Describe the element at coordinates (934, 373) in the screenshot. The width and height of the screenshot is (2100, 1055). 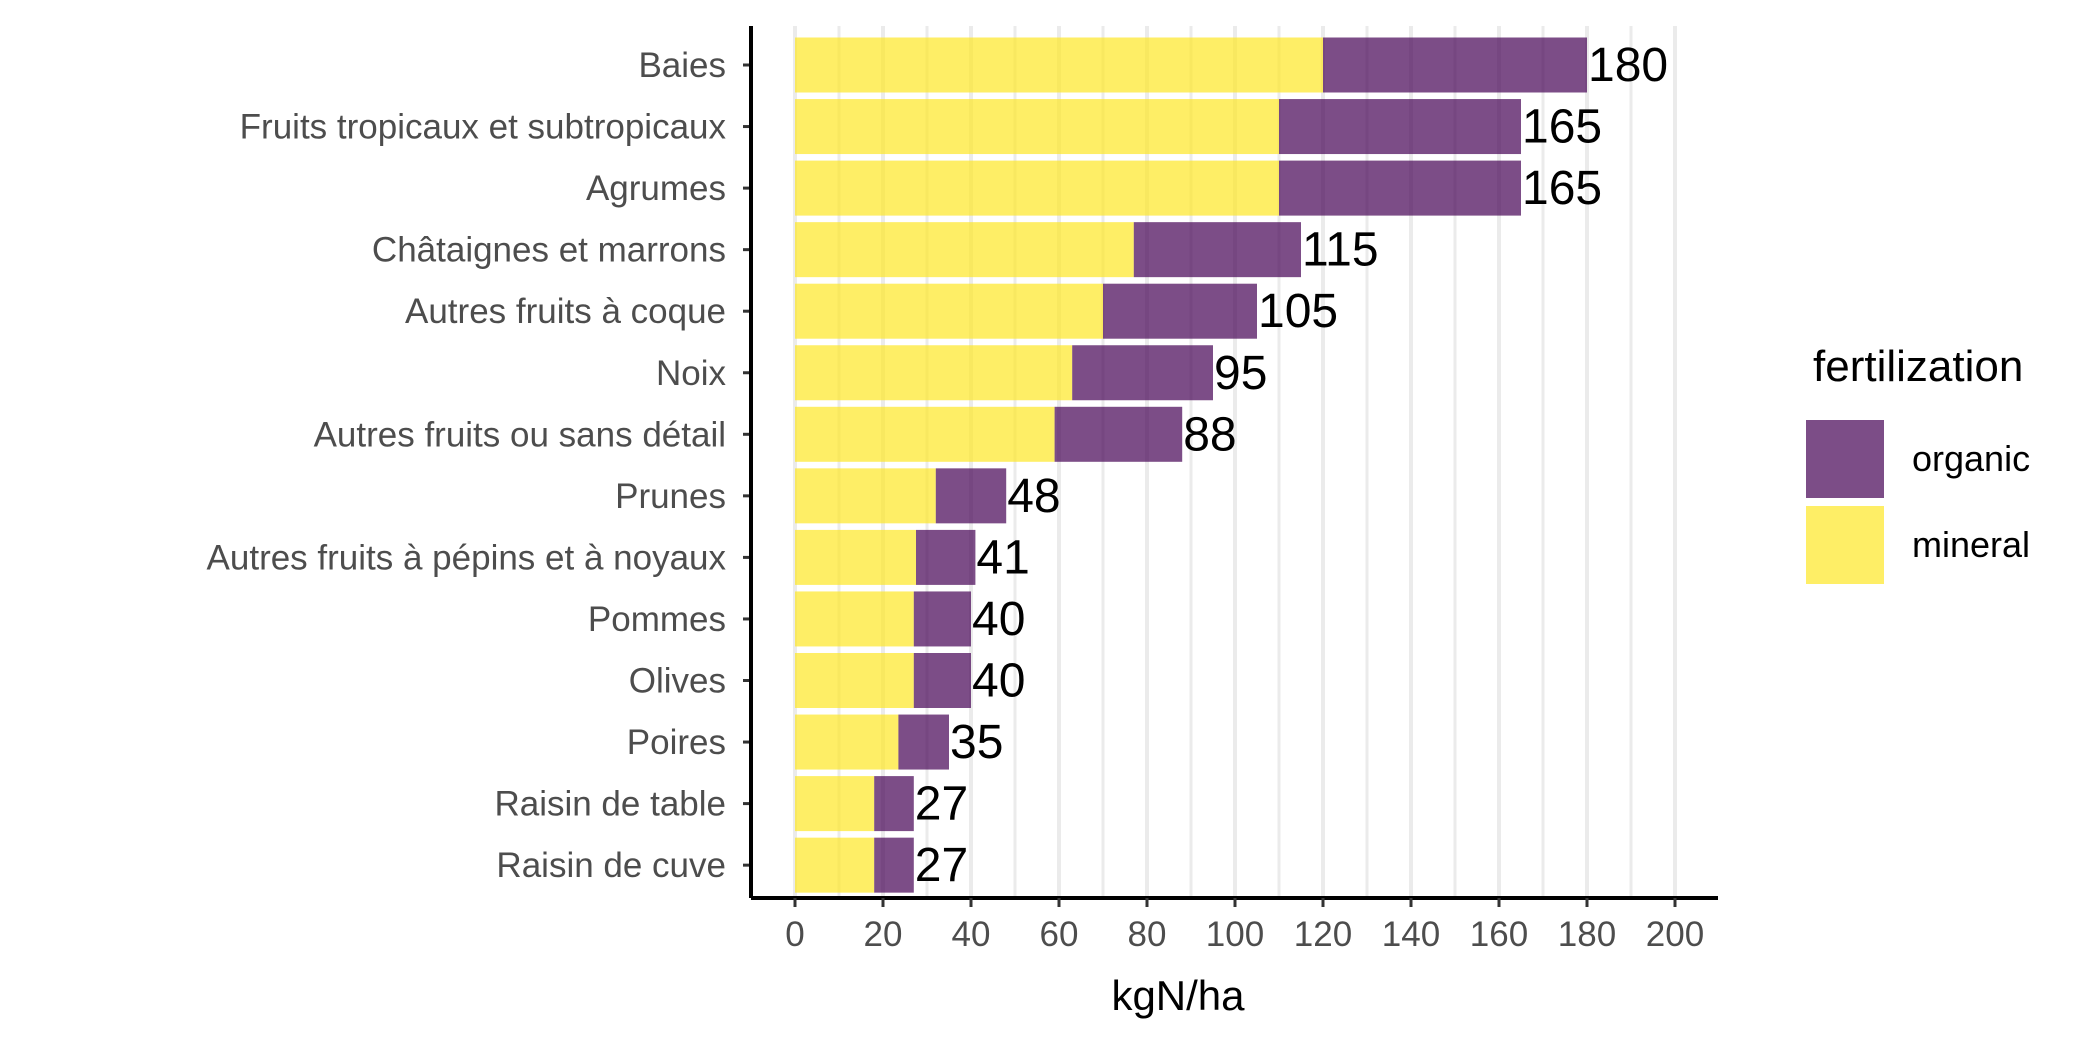
I see `bar-mineral-noix` at that location.